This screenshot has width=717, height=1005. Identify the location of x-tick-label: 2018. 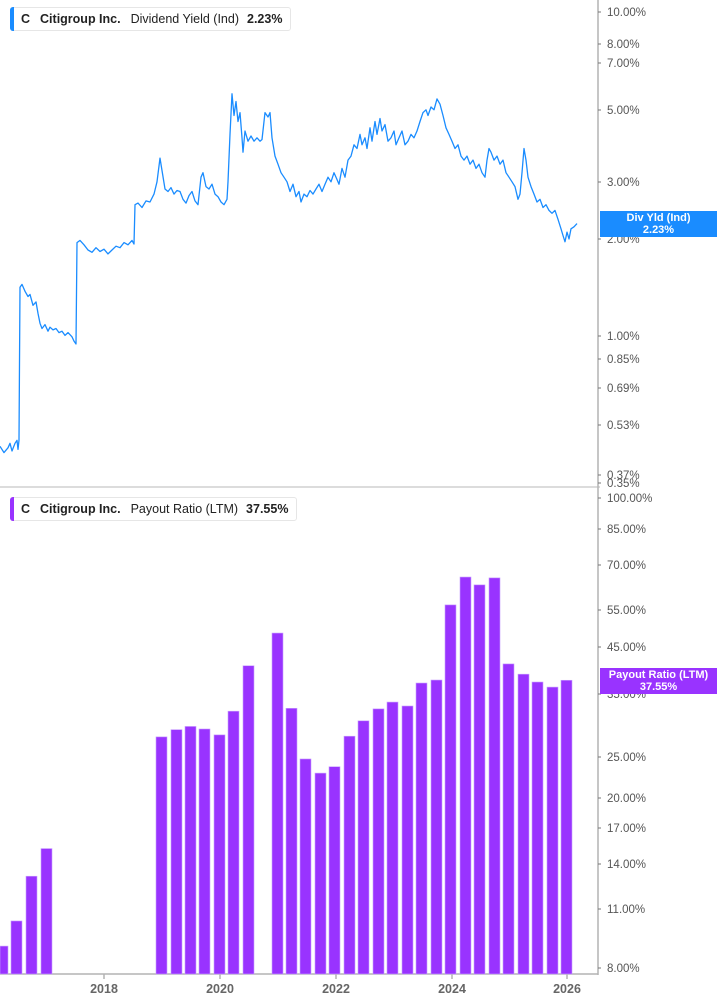
(104, 989).